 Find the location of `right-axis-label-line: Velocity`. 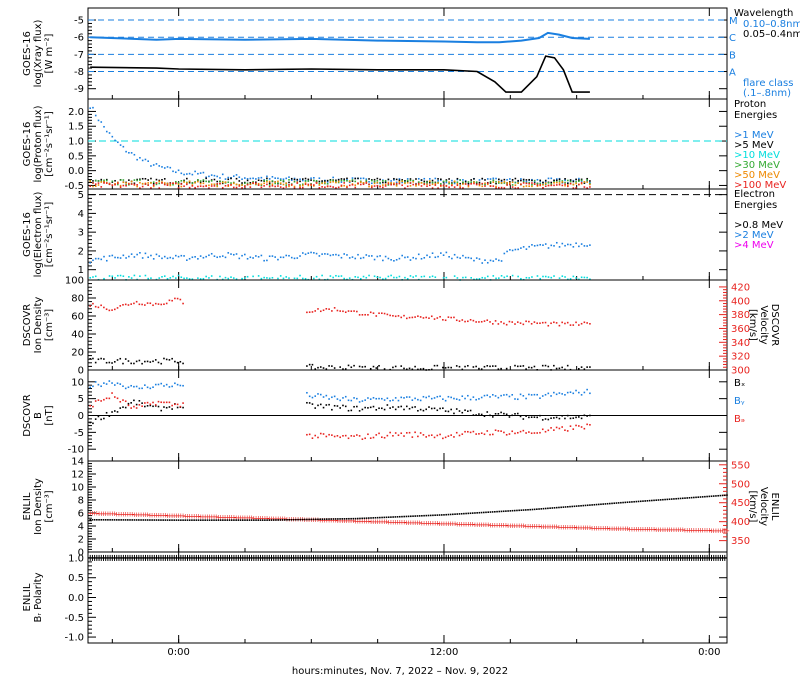

right-axis-label-line: Velocity is located at coordinates (763, 506).